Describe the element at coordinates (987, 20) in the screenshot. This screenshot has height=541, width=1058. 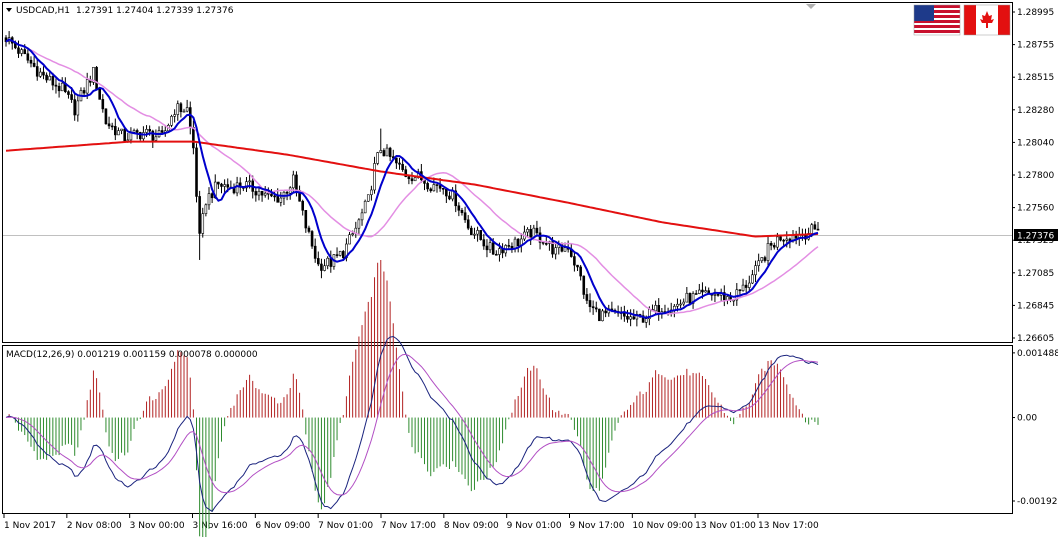
I see `canada-flag` at that location.